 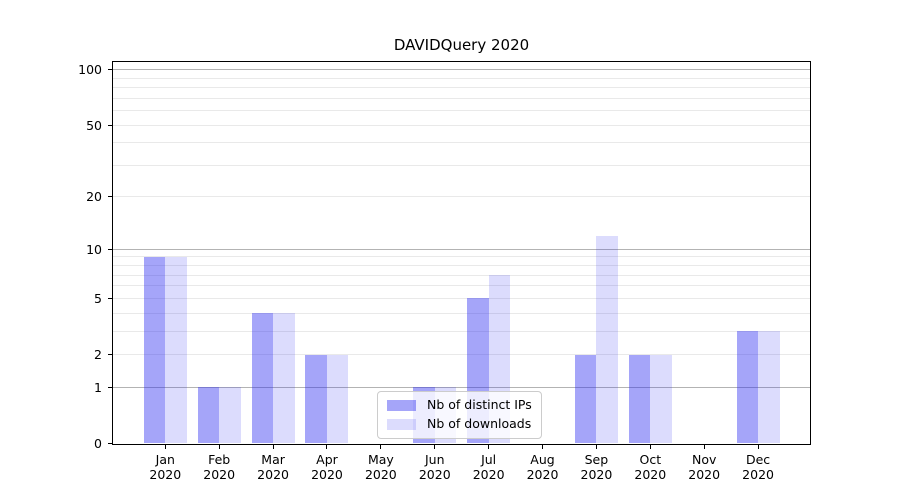 What do you see at coordinates (488, 466) in the screenshot?
I see `x-tick-label-jul: Jul 2020` at bounding box center [488, 466].